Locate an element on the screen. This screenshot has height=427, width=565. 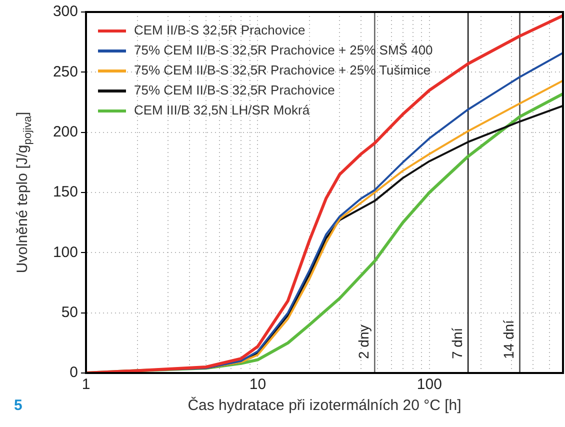
x-tick-label: 10 is located at coordinates (257, 385).